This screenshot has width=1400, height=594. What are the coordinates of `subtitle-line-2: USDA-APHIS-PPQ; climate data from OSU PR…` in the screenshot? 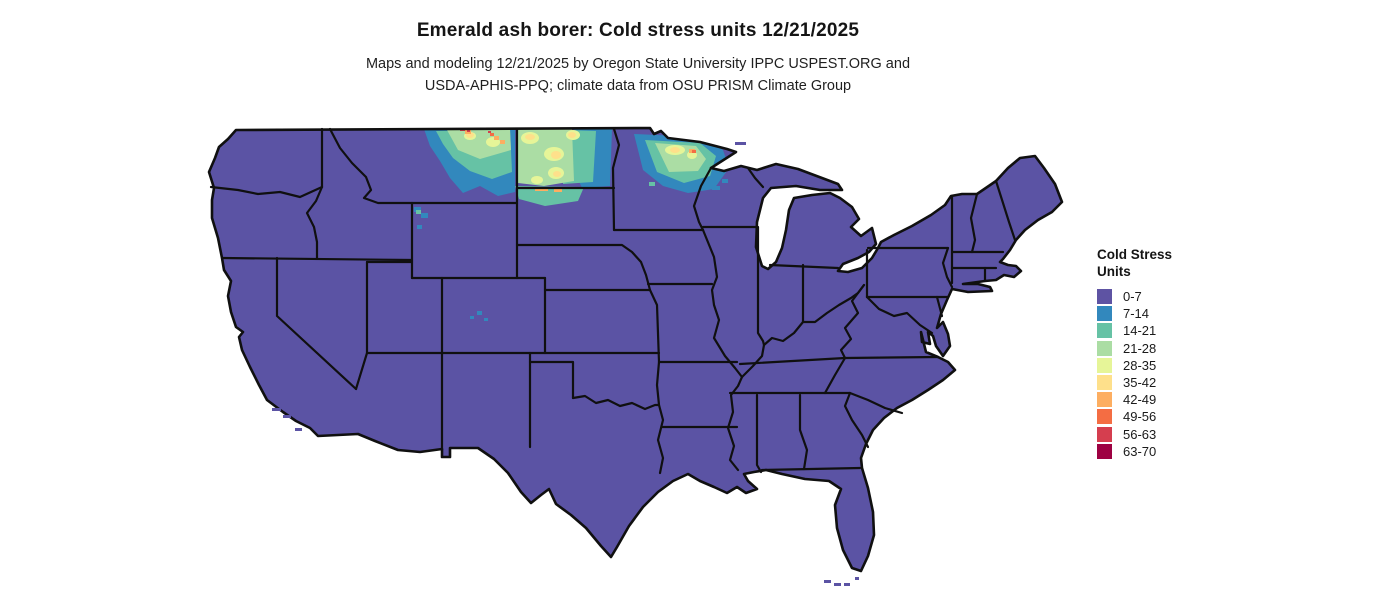 It's located at (638, 86).